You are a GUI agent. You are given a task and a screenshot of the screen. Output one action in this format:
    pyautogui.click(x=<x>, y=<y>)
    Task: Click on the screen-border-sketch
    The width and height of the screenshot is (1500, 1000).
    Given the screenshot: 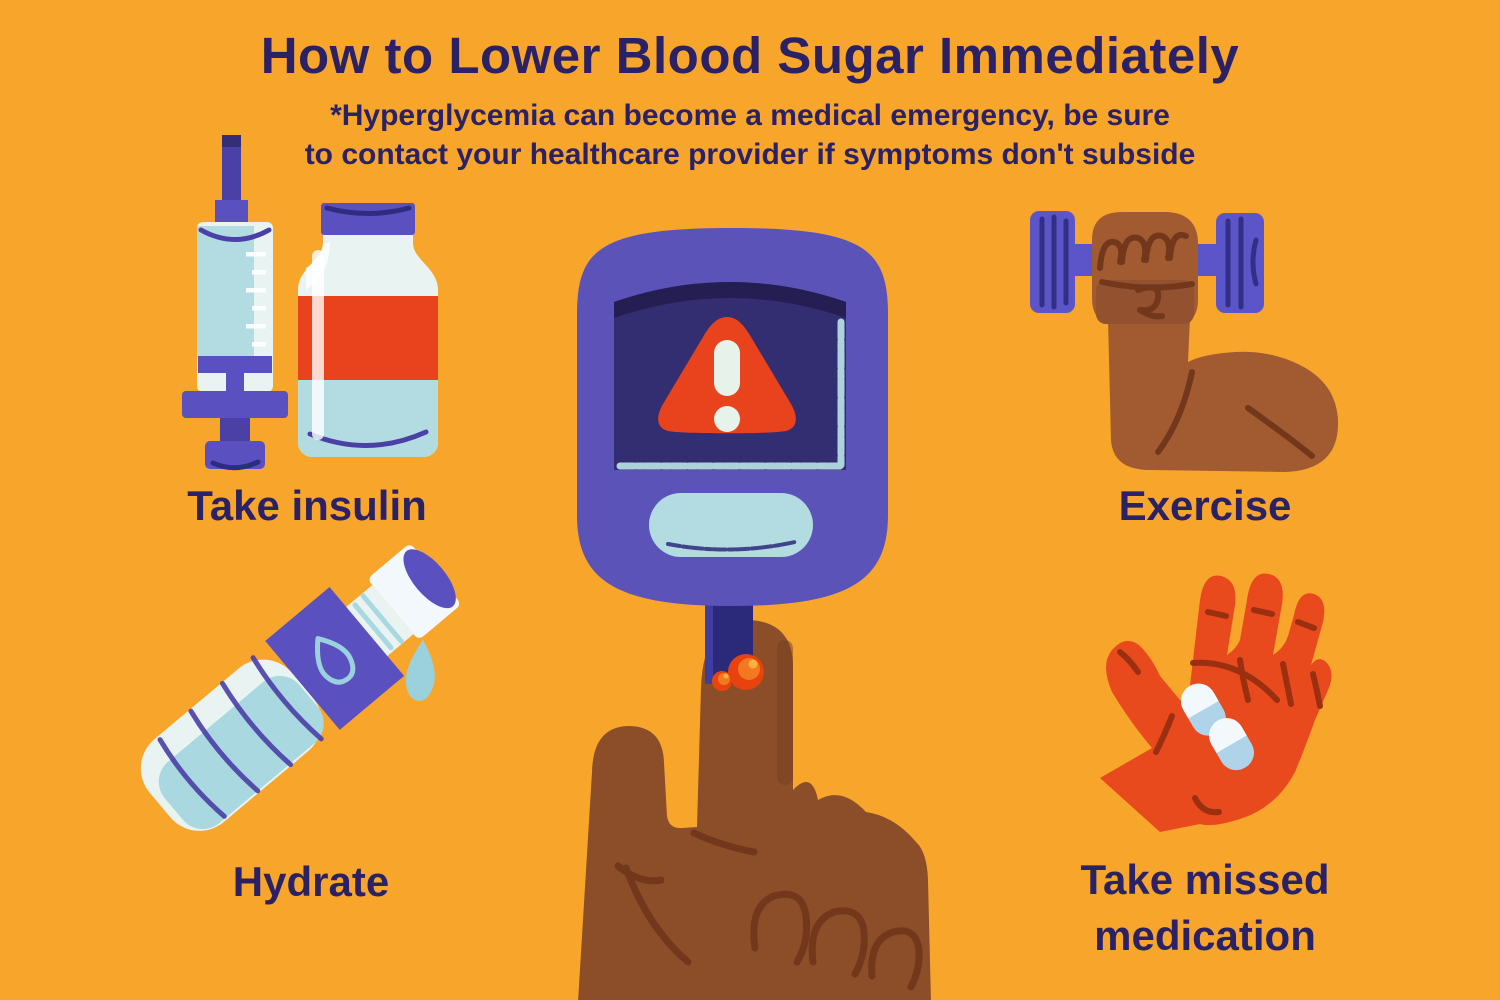 What is the action you would take?
    pyautogui.click(x=730, y=394)
    